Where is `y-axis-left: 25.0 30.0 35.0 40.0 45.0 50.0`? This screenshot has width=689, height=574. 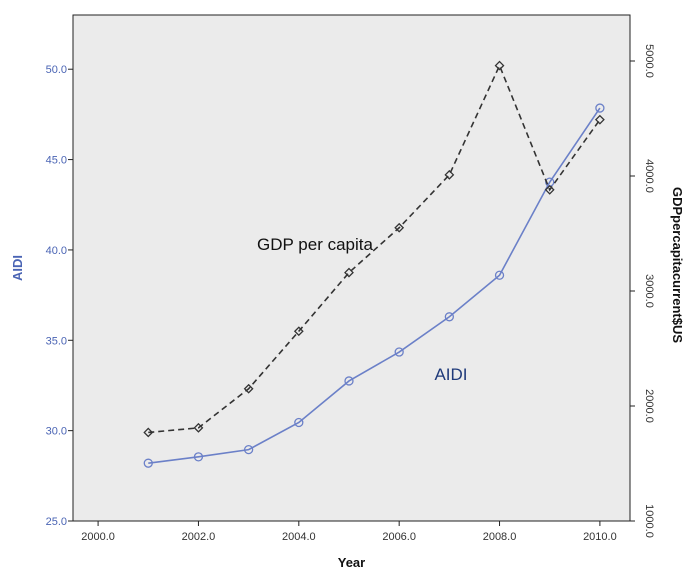 y-axis-left: 25.0 30.0 35.0 40.0 45.0 50.0 is located at coordinates (59, 296).